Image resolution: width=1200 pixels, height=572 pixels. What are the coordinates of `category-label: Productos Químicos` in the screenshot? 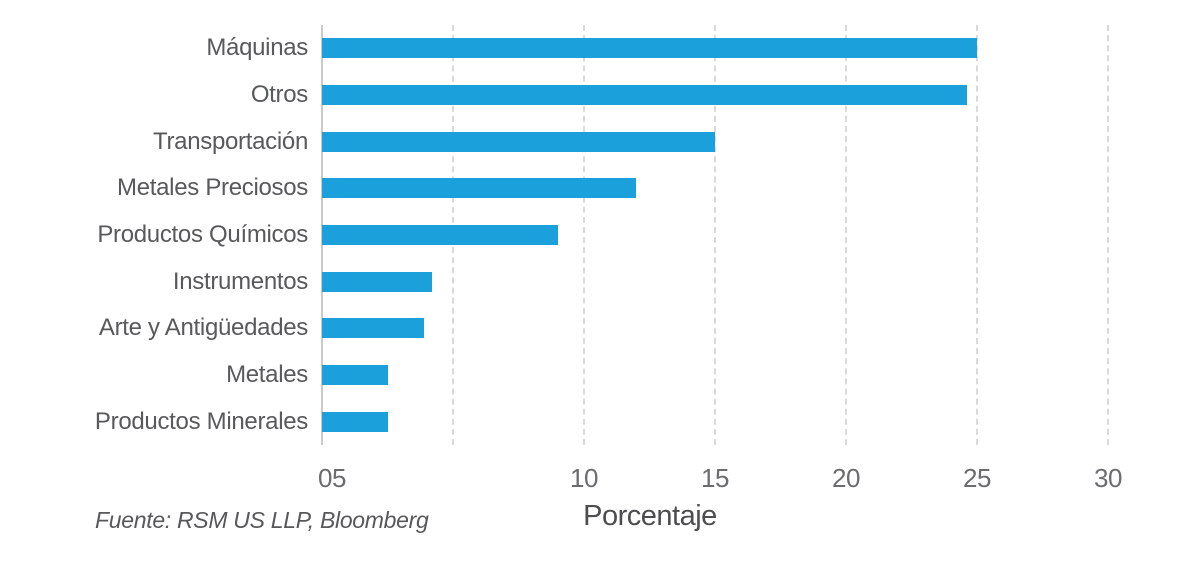 It's located at (202, 234).